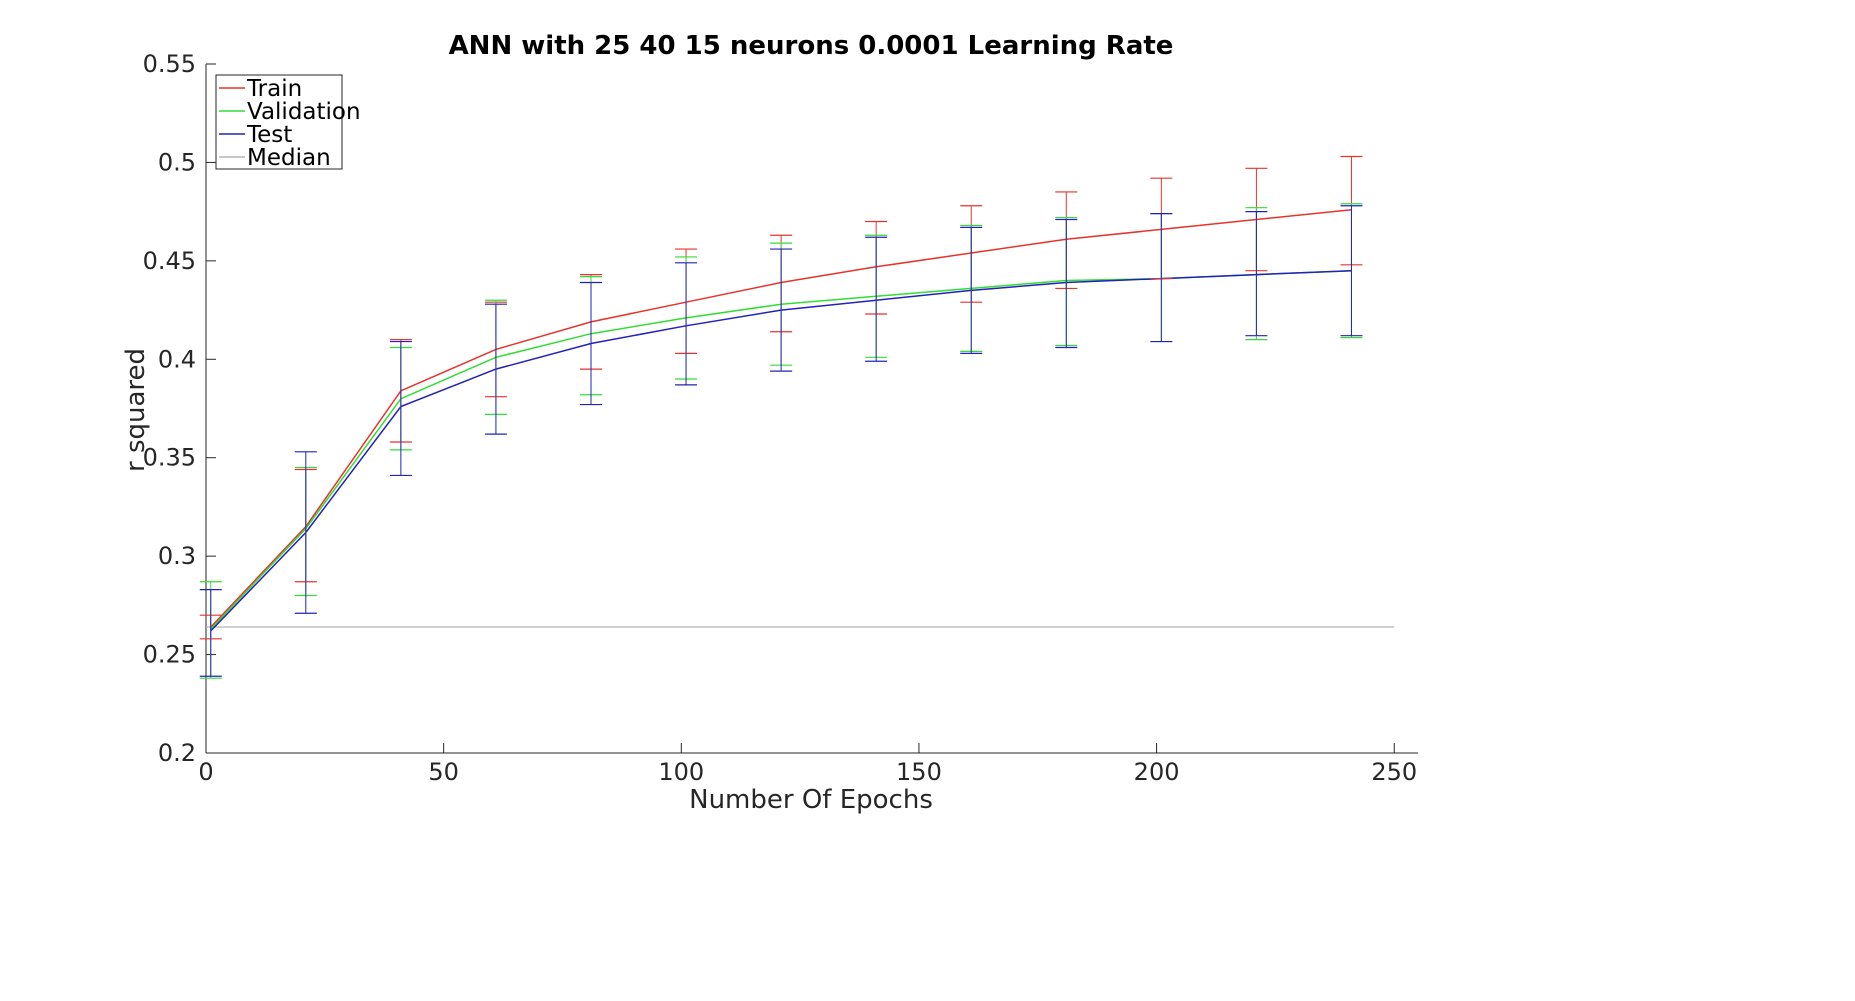  Describe the element at coordinates (205, 772) in the screenshot. I see `x-tick-label: 0` at that location.